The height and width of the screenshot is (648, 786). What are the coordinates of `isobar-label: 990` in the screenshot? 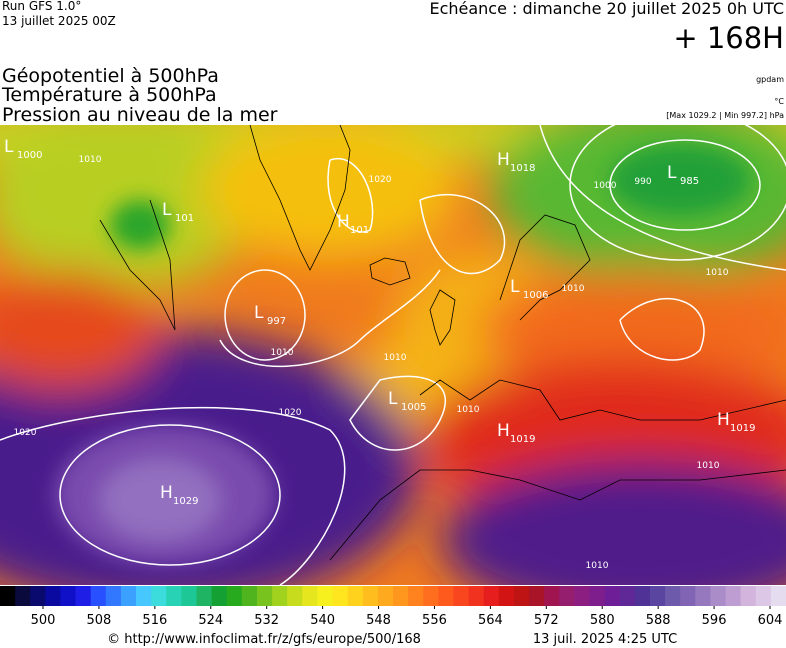 It's located at (642, 182).